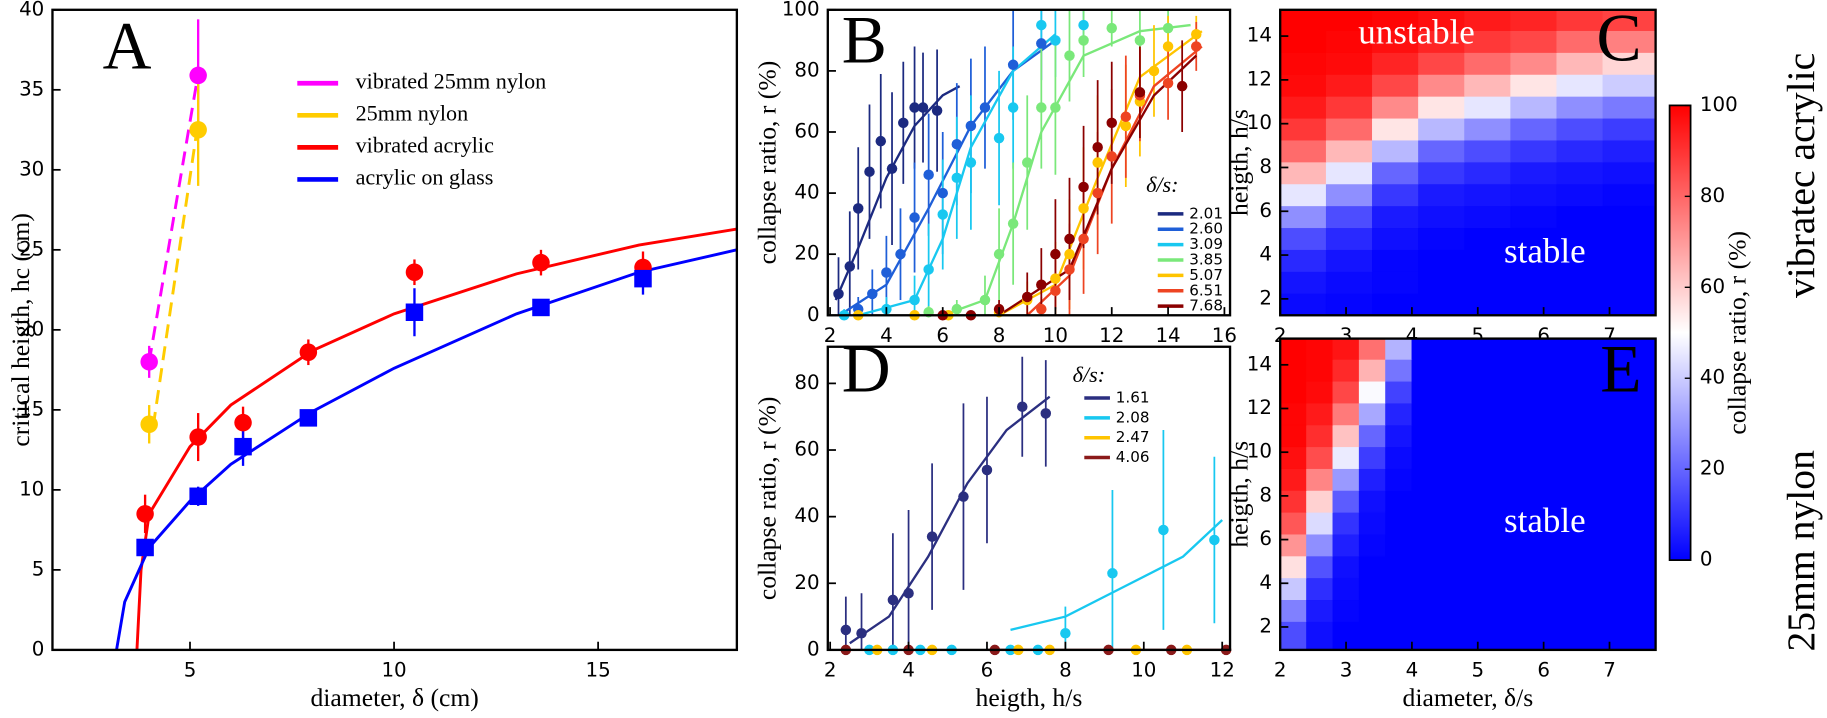 This screenshot has height=718, width=1827. Describe the element at coordinates (866, 368) in the screenshot. I see `panel-letter: D` at that location.